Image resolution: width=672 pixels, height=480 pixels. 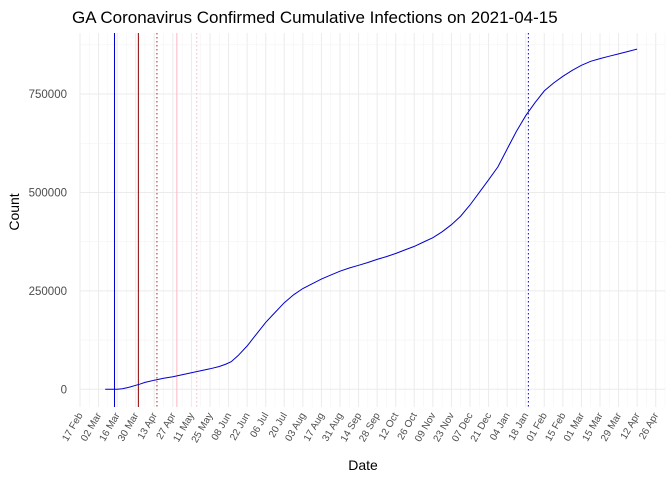 What do you see at coordinates (363, 465) in the screenshot?
I see `x-axis-label: Date` at bounding box center [363, 465].